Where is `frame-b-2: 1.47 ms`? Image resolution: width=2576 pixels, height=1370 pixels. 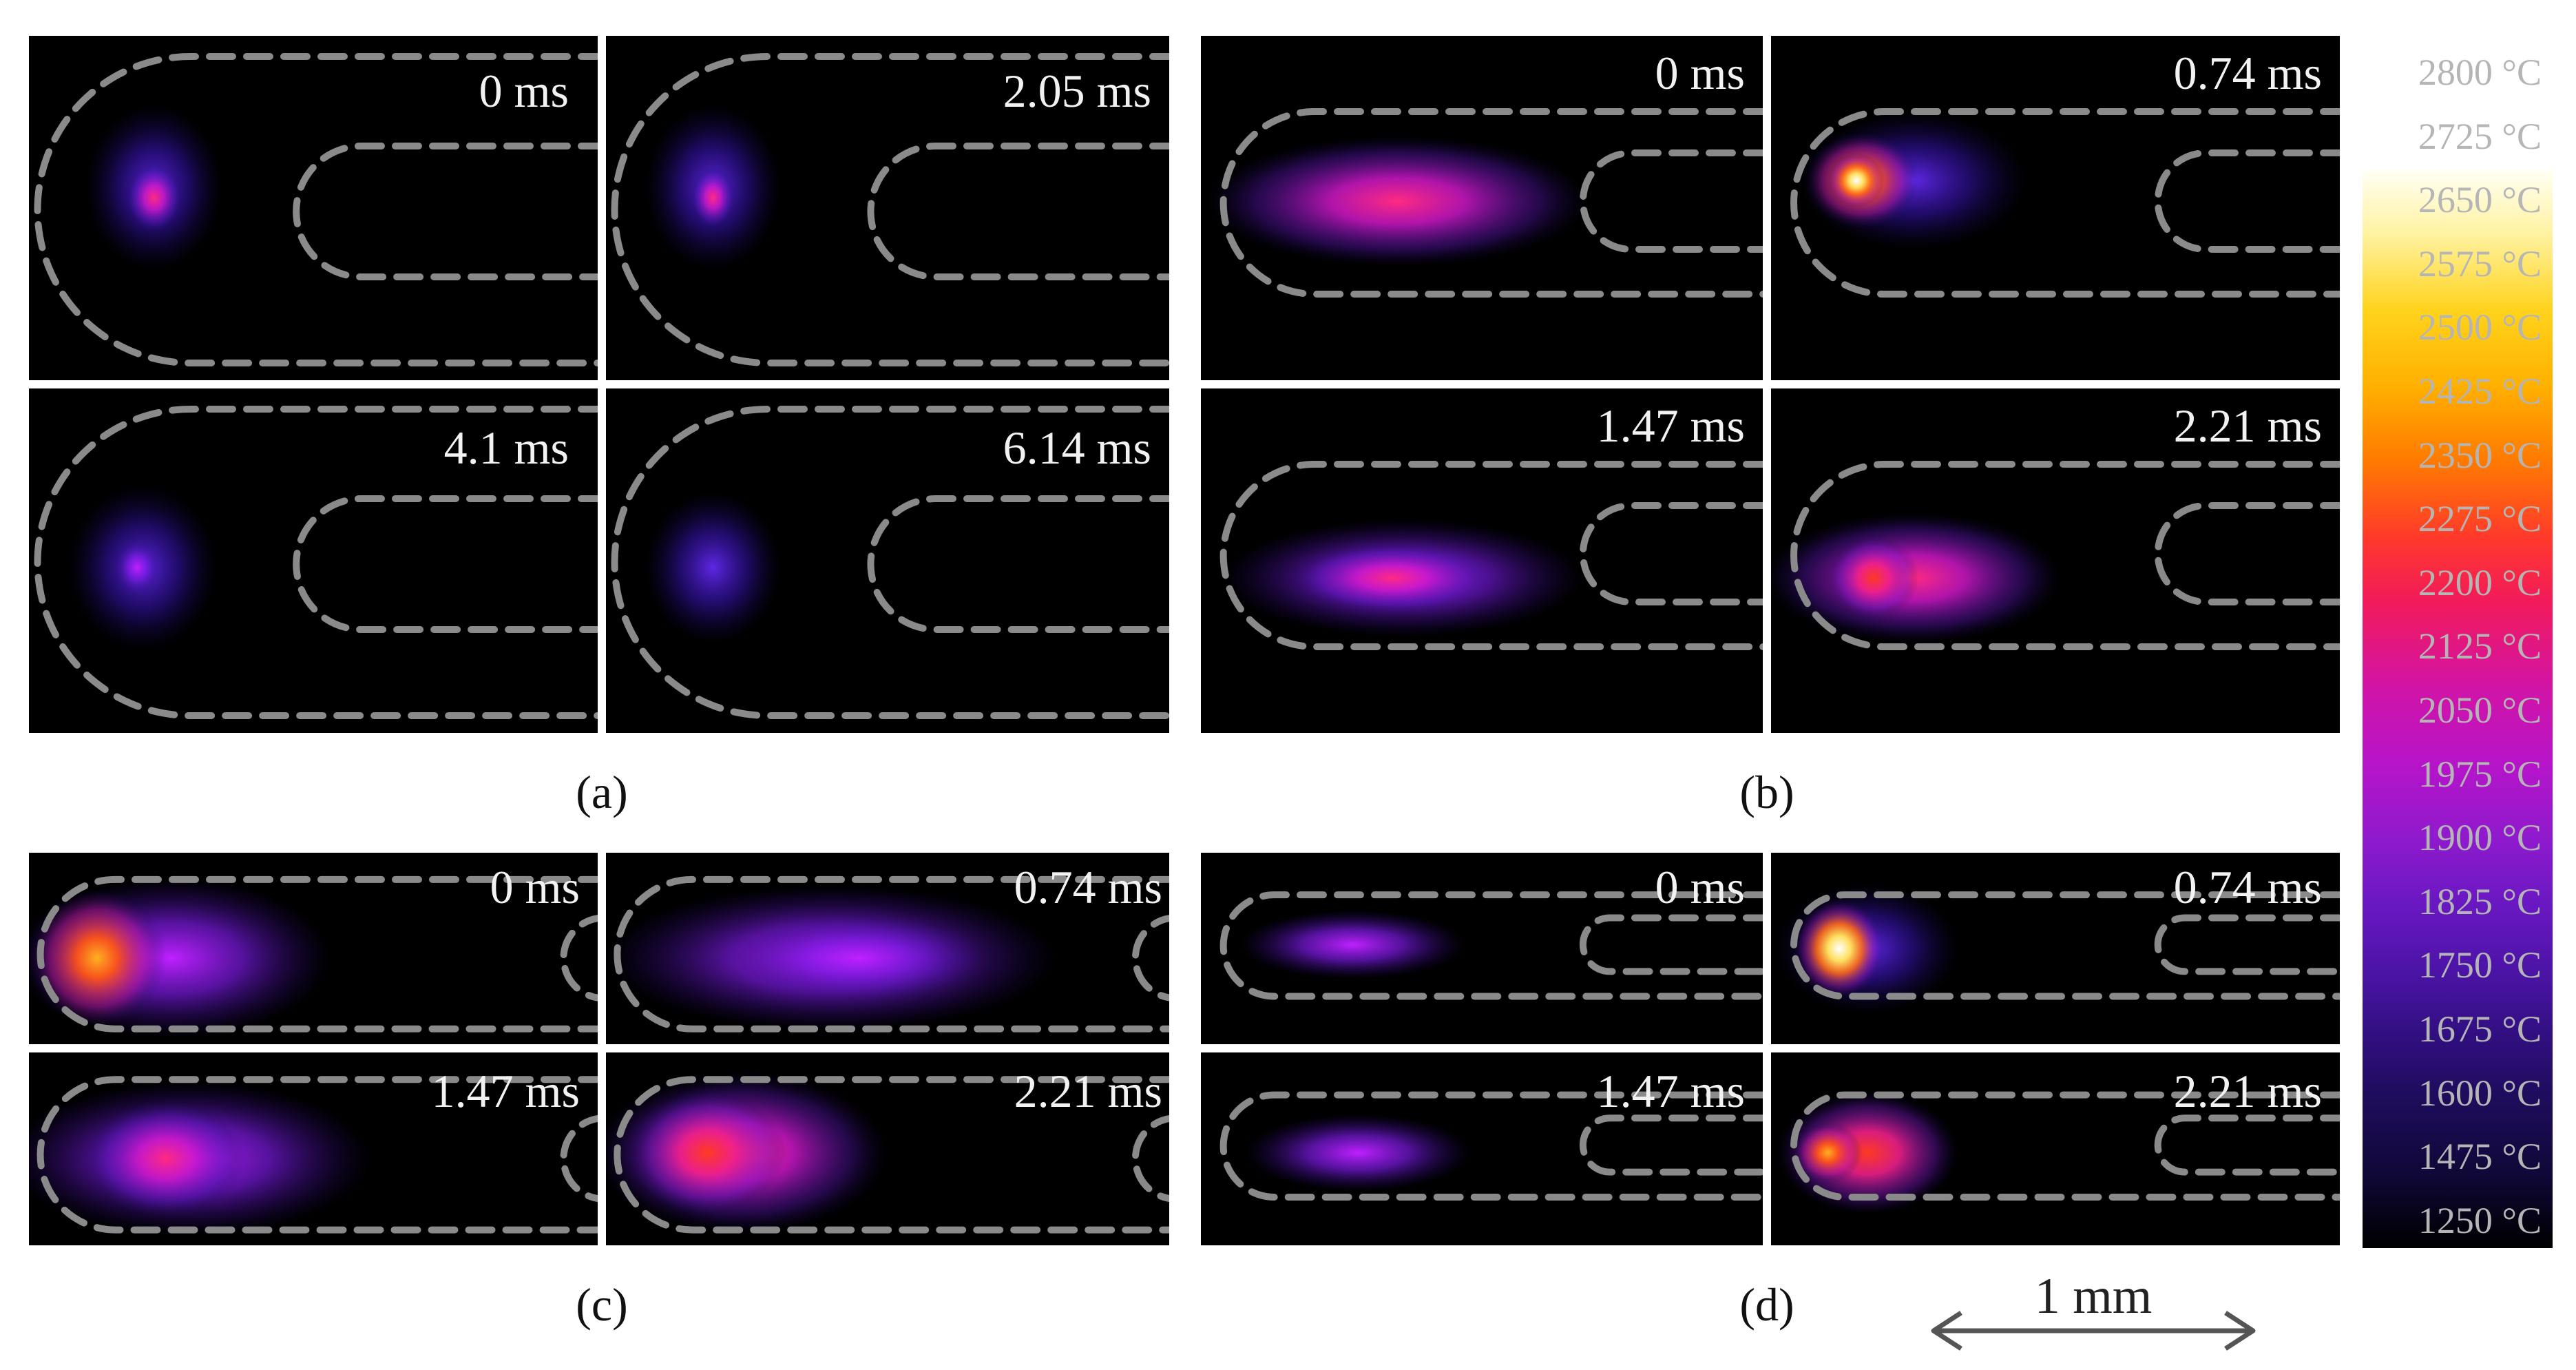
frame-b-2: 1.47 ms is located at coordinates (1482, 560).